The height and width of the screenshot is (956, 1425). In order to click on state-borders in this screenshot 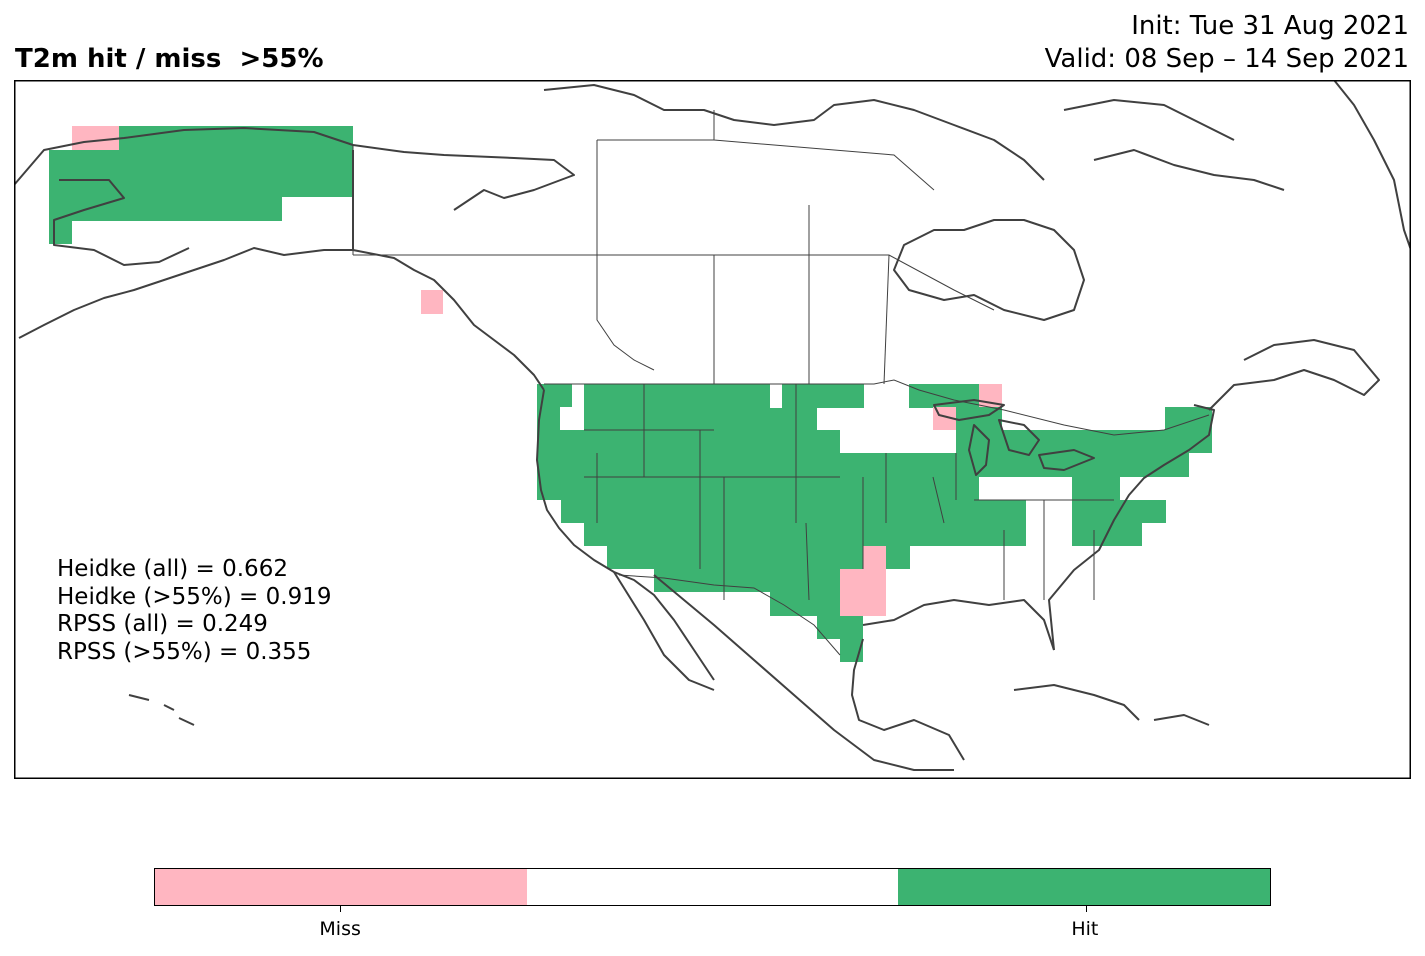, I will do `click(849, 492)`.